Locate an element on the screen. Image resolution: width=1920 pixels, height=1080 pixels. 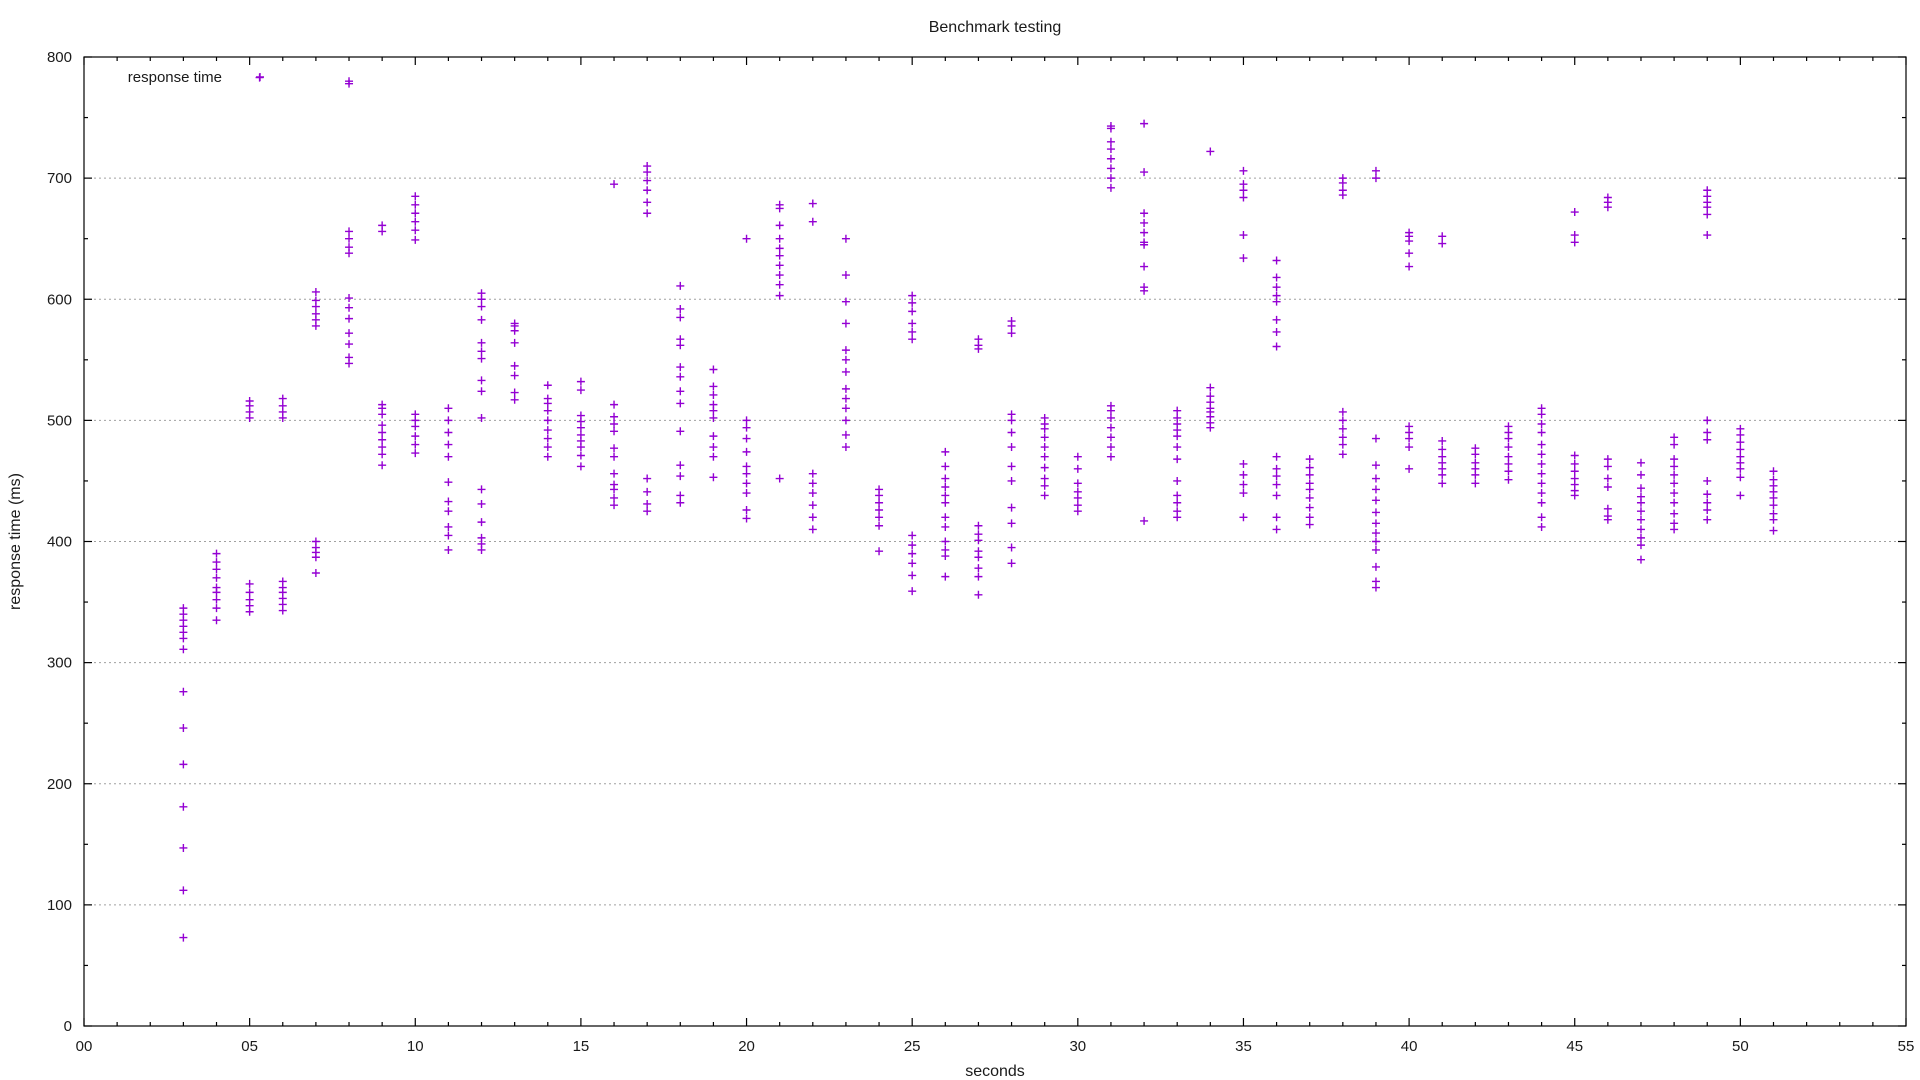
y-tick-label: 300 is located at coordinates (59, 663).